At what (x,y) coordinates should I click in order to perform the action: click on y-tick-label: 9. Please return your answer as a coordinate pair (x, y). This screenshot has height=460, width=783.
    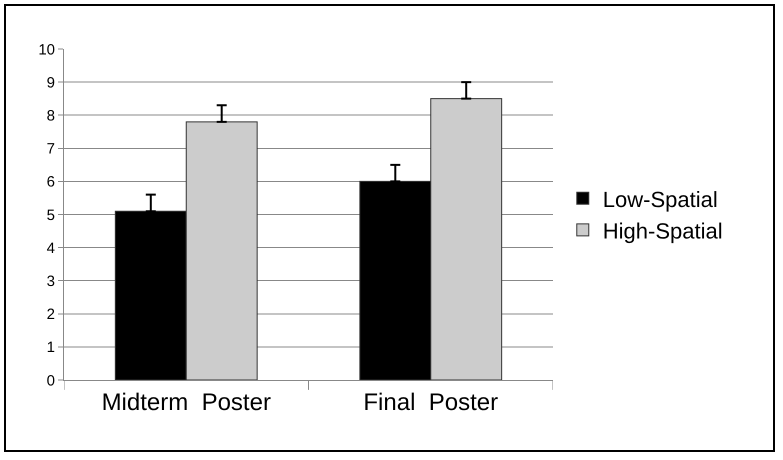
    Looking at the image, I should click on (50, 83).